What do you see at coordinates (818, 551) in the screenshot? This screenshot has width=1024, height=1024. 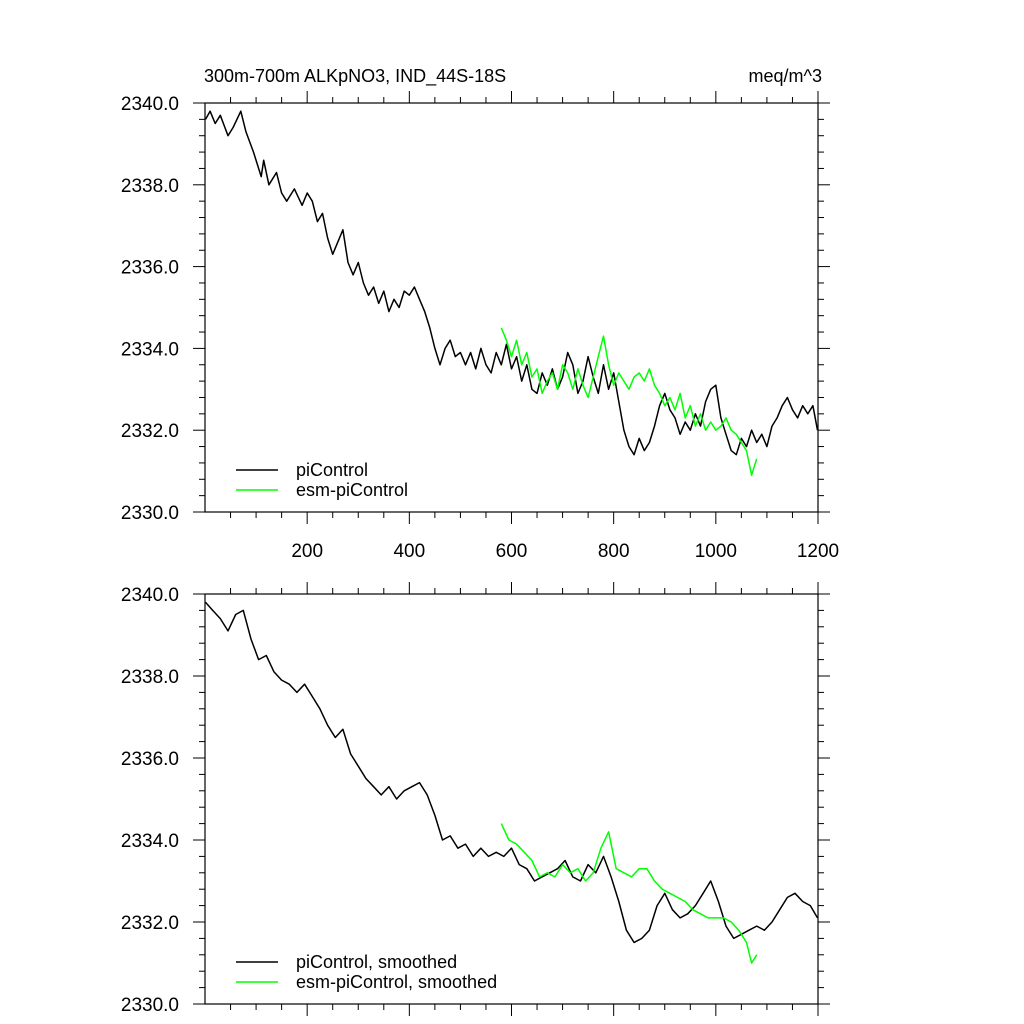 I see `x-tick-label: 1200` at bounding box center [818, 551].